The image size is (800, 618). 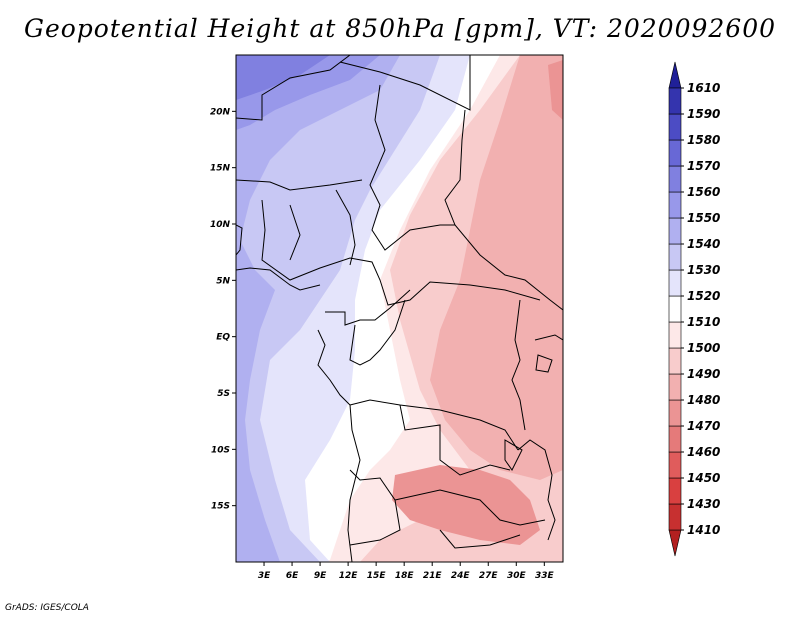 I want to click on y-tick-label: 5N, so click(x=223, y=281).